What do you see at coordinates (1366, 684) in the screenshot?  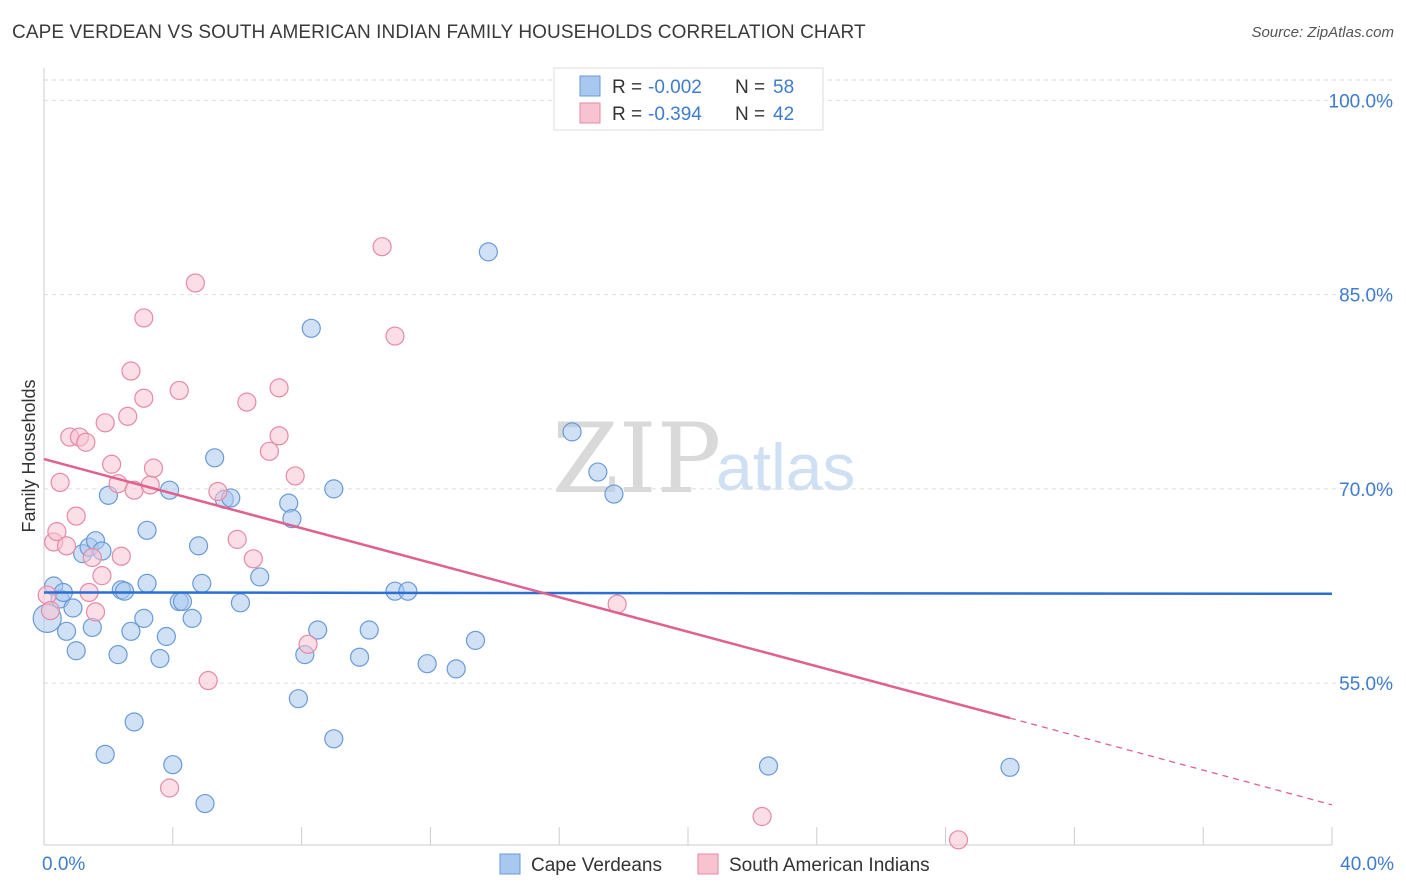 I see `y-tick-label: 55.0%` at bounding box center [1366, 684].